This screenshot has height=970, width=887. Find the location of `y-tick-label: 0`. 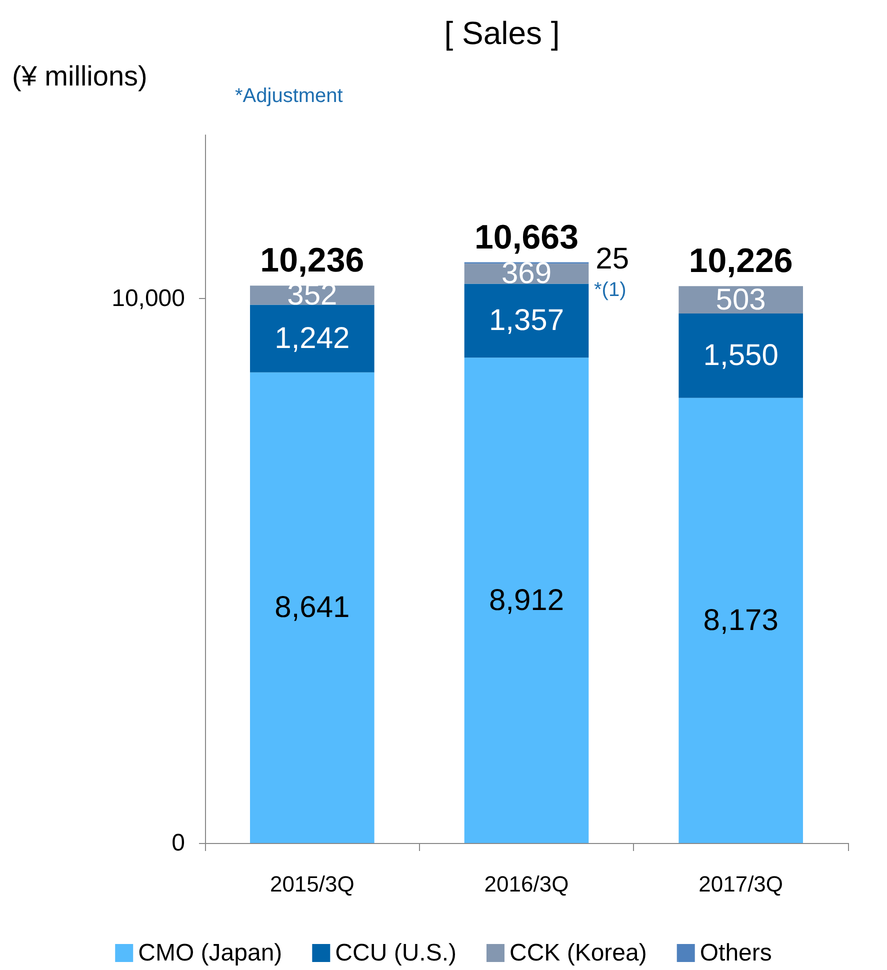

y-tick-label: 0 is located at coordinates (178, 843).